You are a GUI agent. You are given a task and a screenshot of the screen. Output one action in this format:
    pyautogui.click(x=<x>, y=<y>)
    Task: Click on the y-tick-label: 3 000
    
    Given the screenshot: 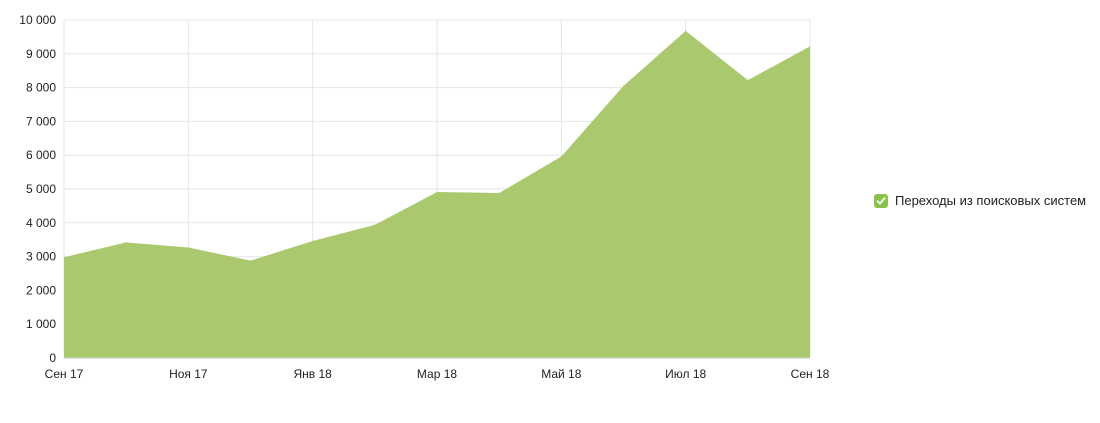 What is the action you would take?
    pyautogui.click(x=41, y=257)
    